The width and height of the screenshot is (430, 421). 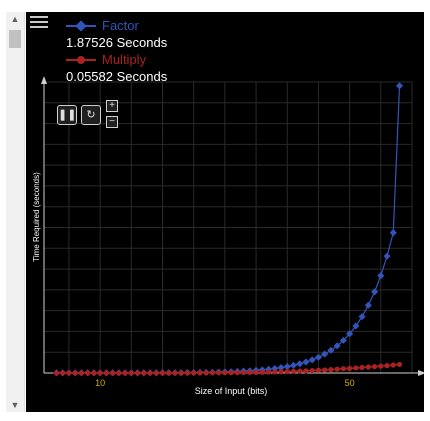 What do you see at coordinates (15, 212) in the screenshot?
I see `vertical-scrollbar: ▲ ▼` at bounding box center [15, 212].